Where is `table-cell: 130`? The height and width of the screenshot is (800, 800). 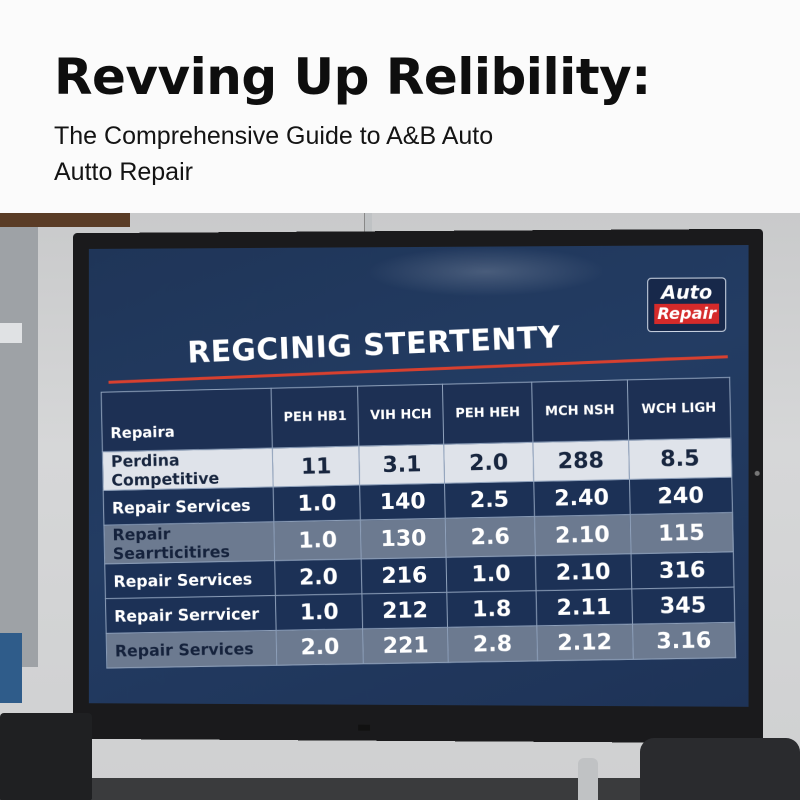 table-cell: 130 is located at coordinates (403, 538).